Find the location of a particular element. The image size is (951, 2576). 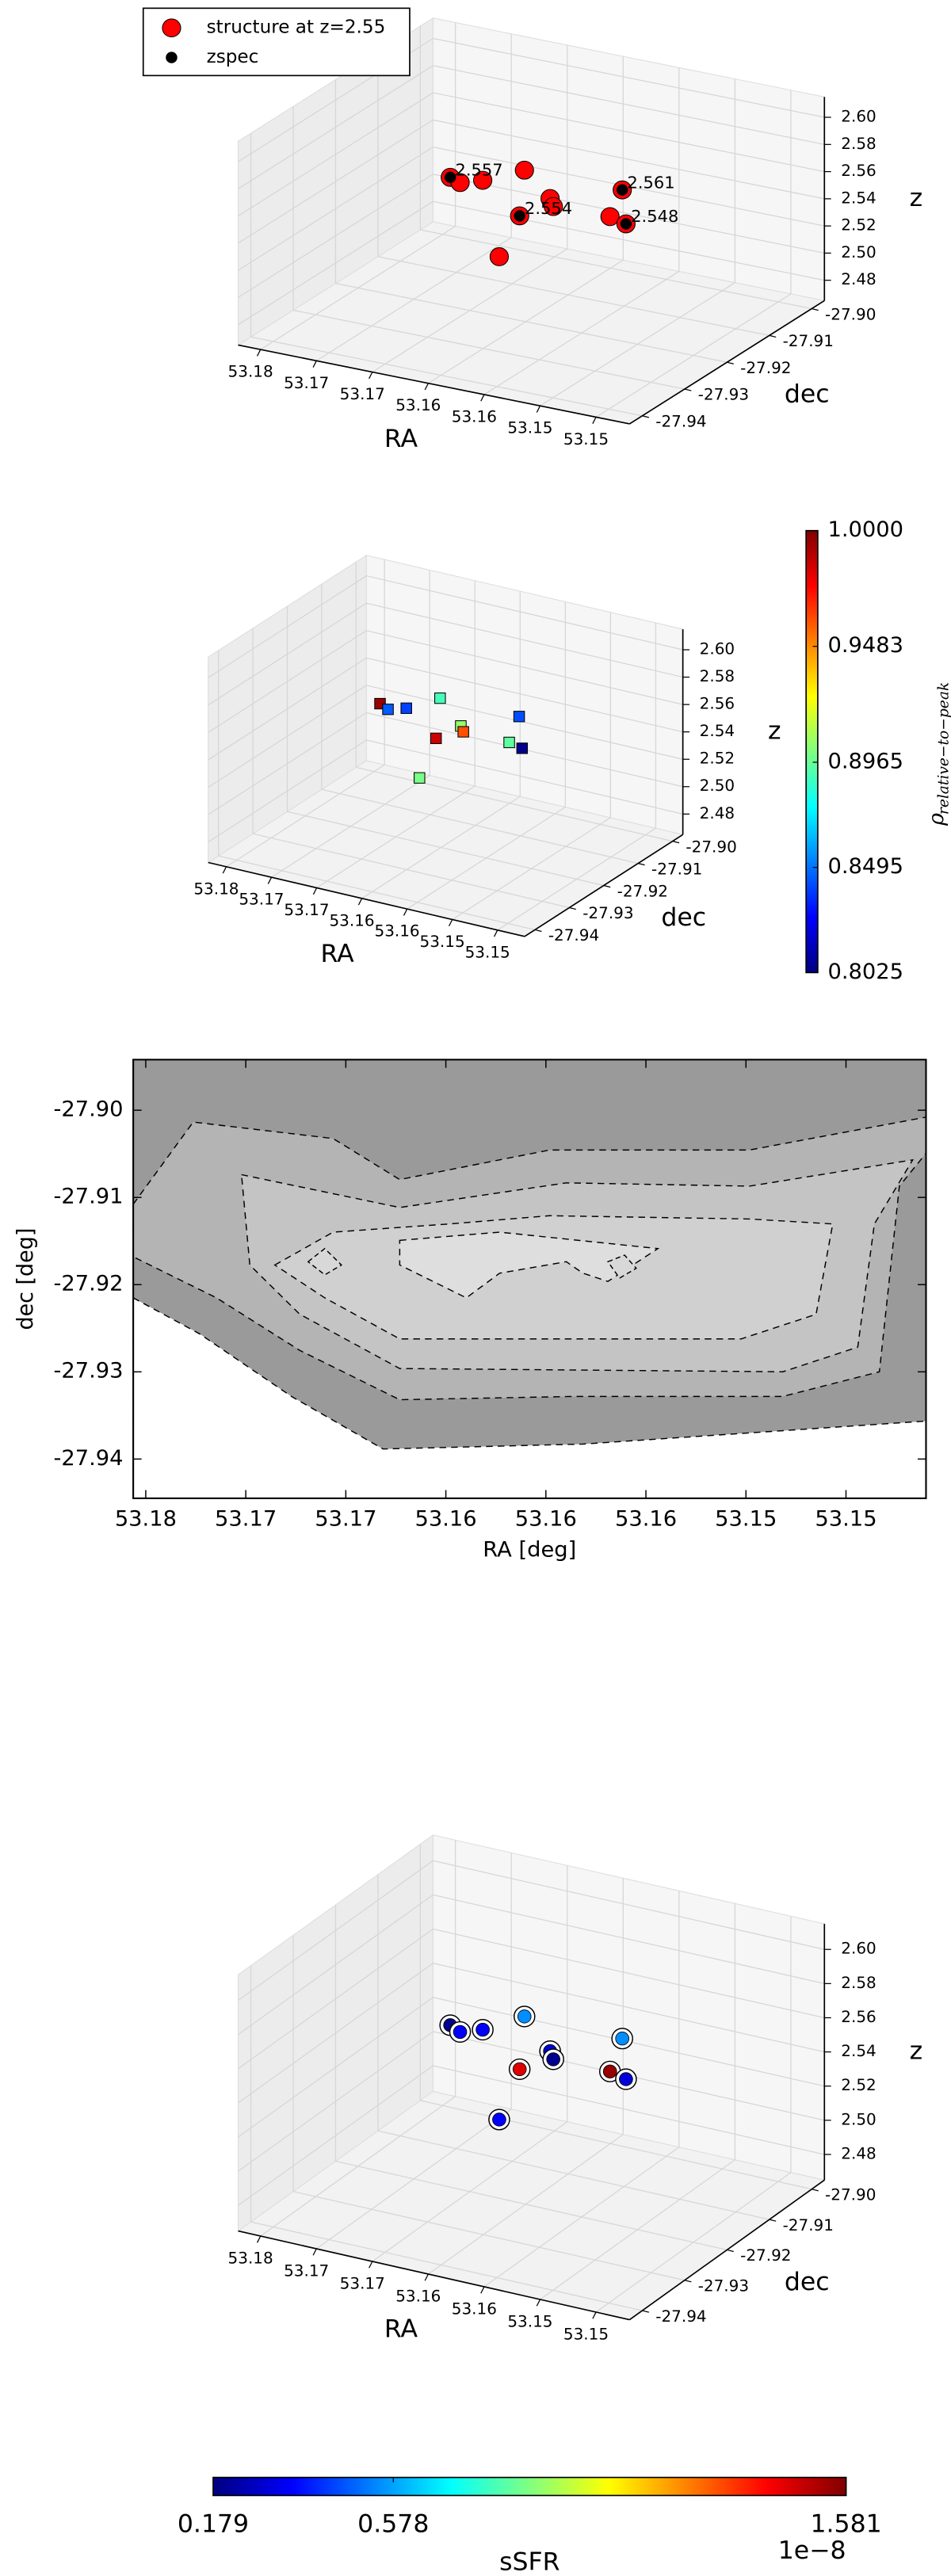

colorbar is located at coordinates (812, 751).